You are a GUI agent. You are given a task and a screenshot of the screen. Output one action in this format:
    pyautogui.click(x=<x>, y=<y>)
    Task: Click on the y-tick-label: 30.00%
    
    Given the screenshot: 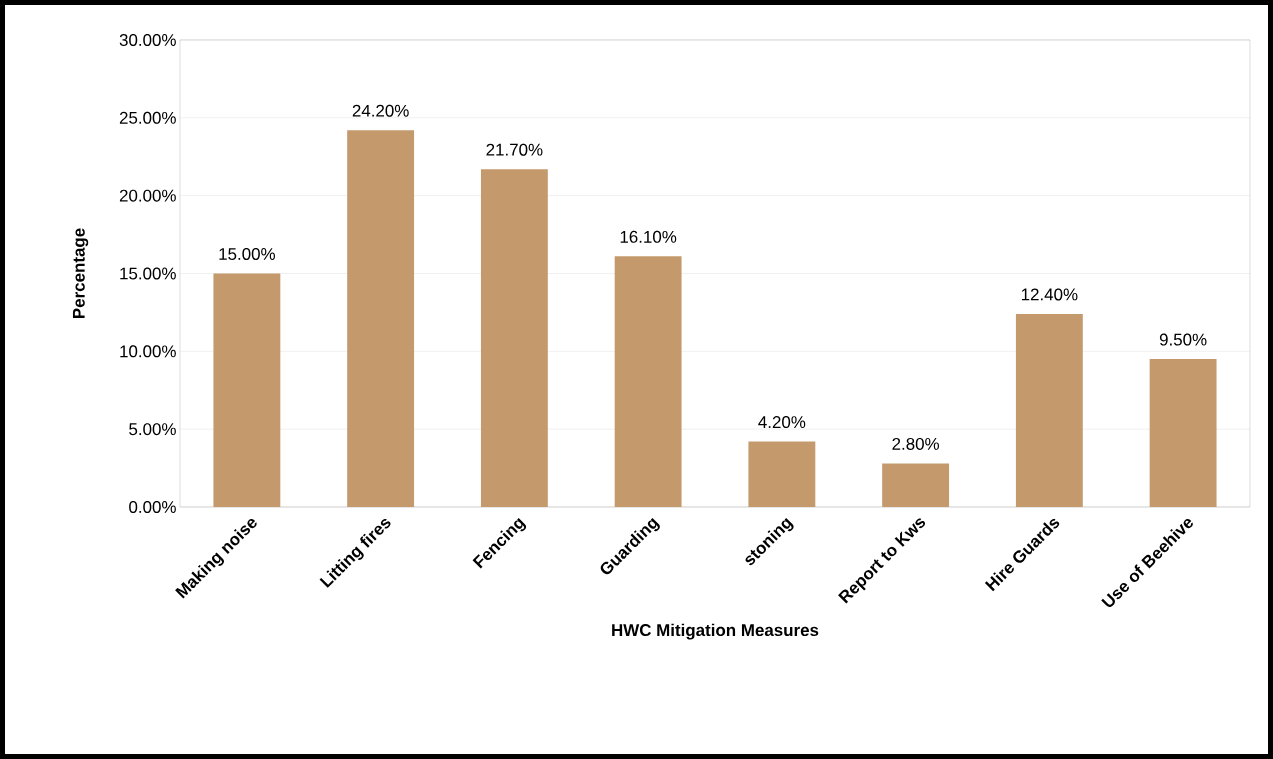 What is the action you would take?
    pyautogui.click(x=147, y=39)
    